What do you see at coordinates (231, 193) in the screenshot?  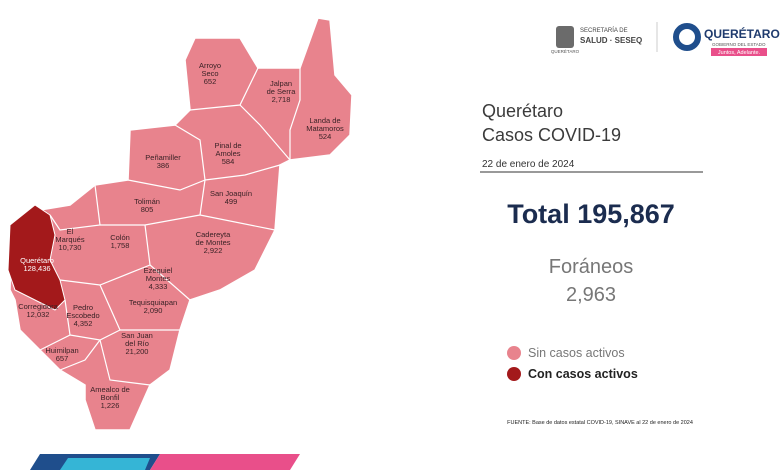 I see `municipality-name: San Joaquín` at bounding box center [231, 193].